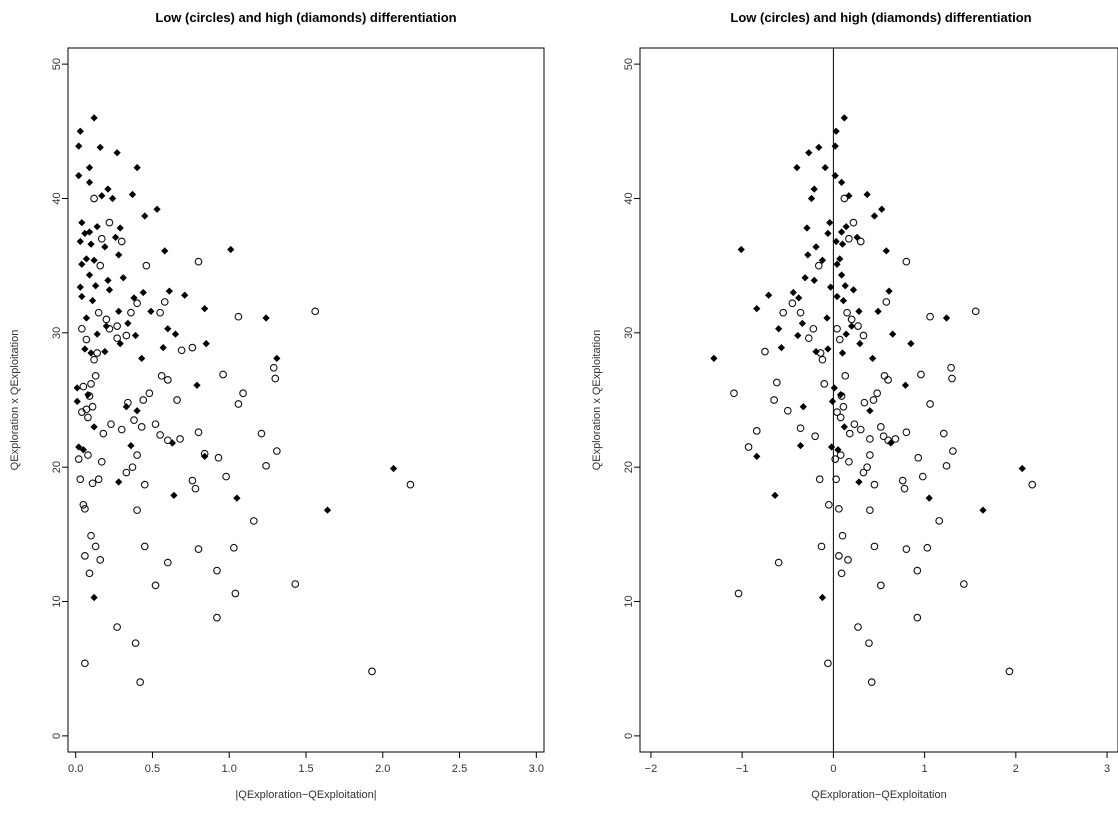 The height and width of the screenshot is (820, 1118). Describe the element at coordinates (1107, 769) in the screenshot. I see `x-tick-label: 3` at that location.